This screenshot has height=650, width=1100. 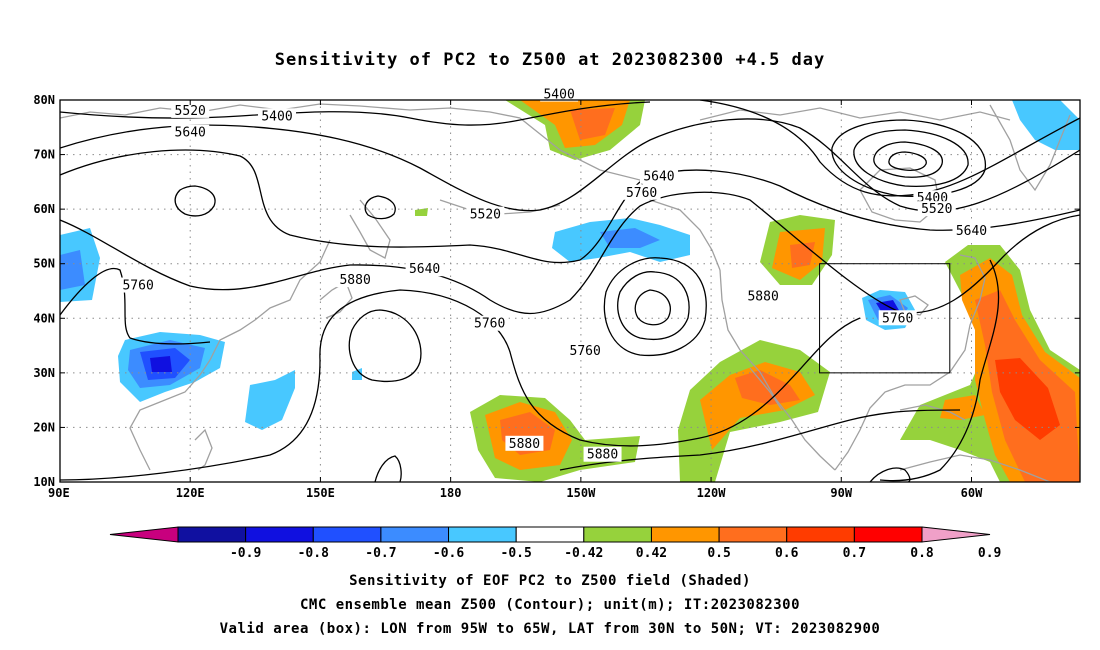 What do you see at coordinates (388, 468) in the screenshot?
I see `contour-5880-pacific-small` at bounding box center [388, 468].